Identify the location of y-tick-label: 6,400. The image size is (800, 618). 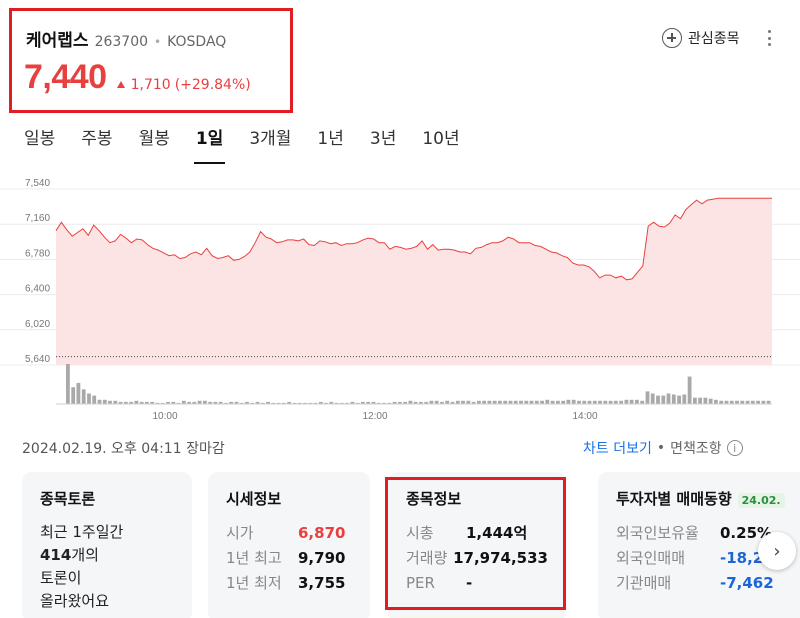
(37, 289).